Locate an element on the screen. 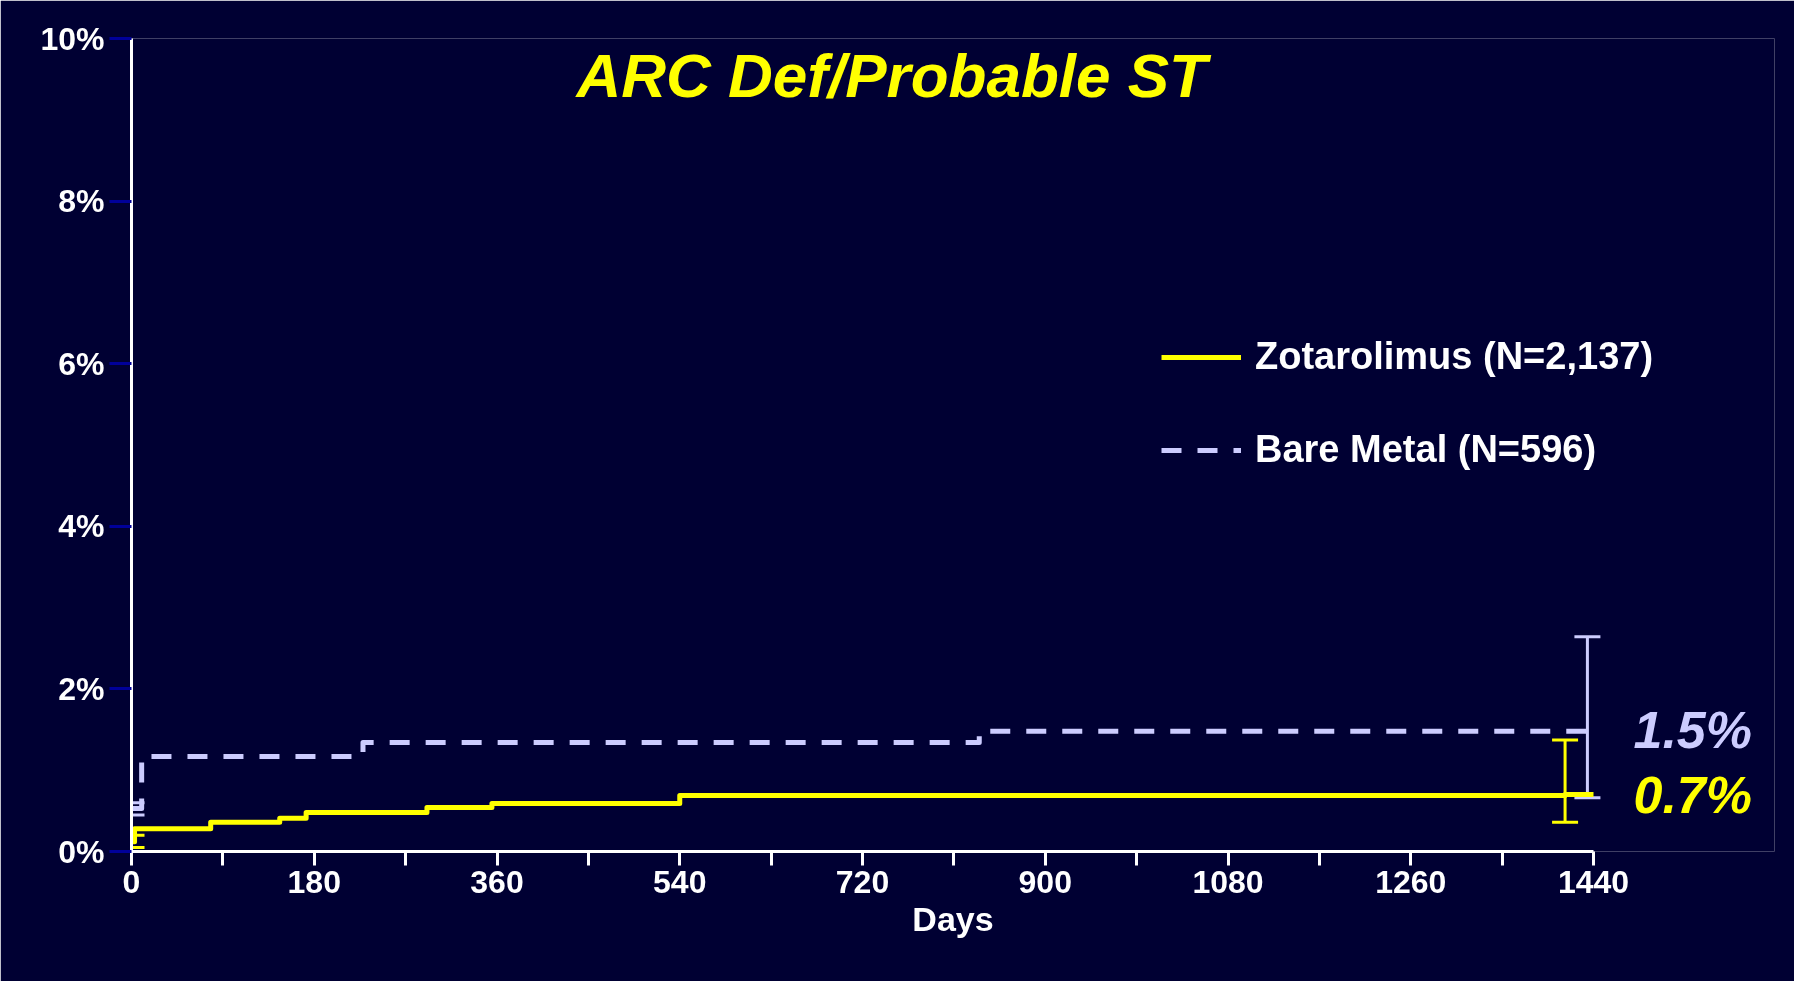  x-axis-title: Days is located at coordinates (953, 918).